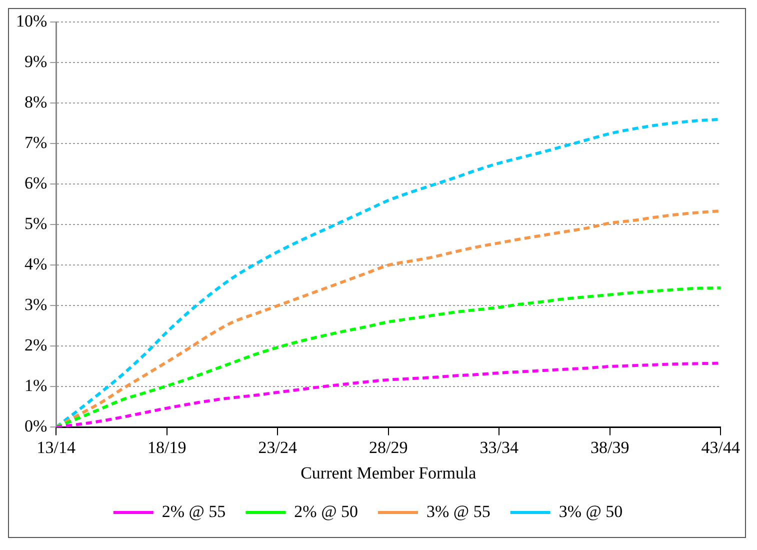  What do you see at coordinates (388, 472) in the screenshot?
I see `x-axis-title: Current Member Formula` at bounding box center [388, 472].